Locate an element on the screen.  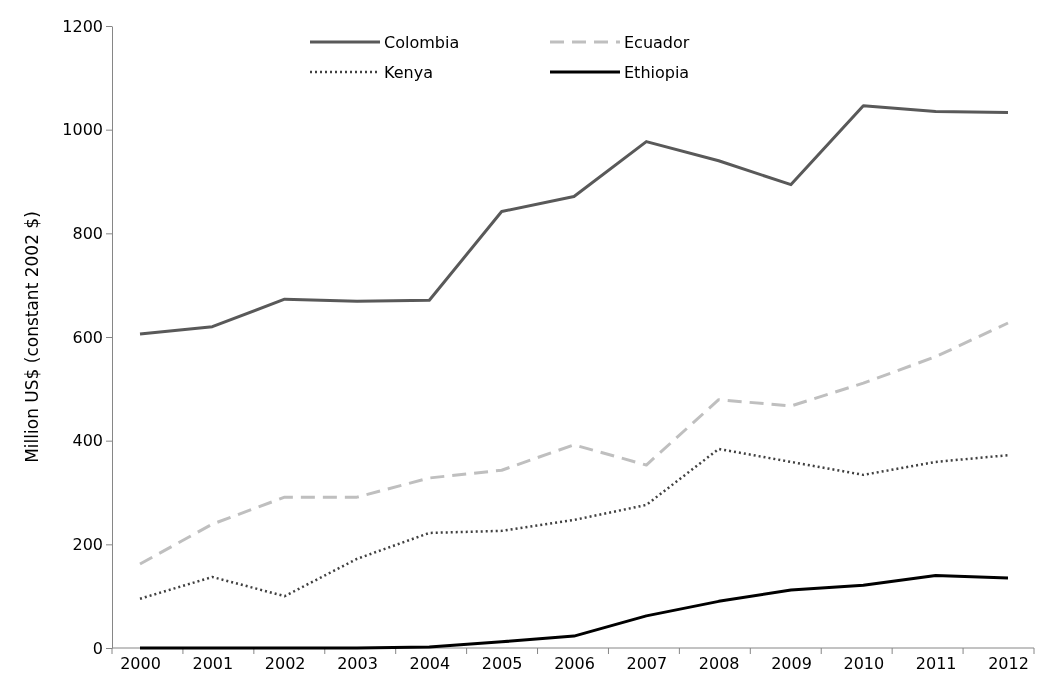
x-tick-label: 2010 is located at coordinates (864, 664).